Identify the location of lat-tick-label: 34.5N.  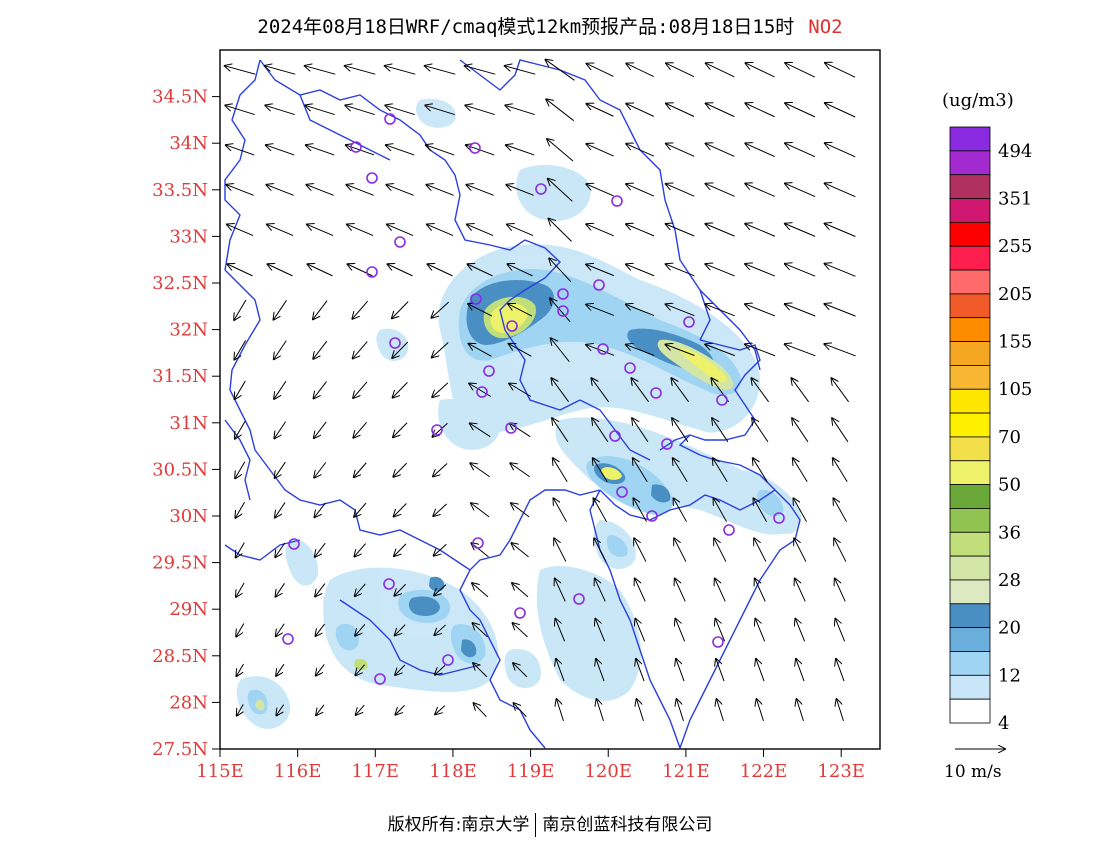
(180, 97).